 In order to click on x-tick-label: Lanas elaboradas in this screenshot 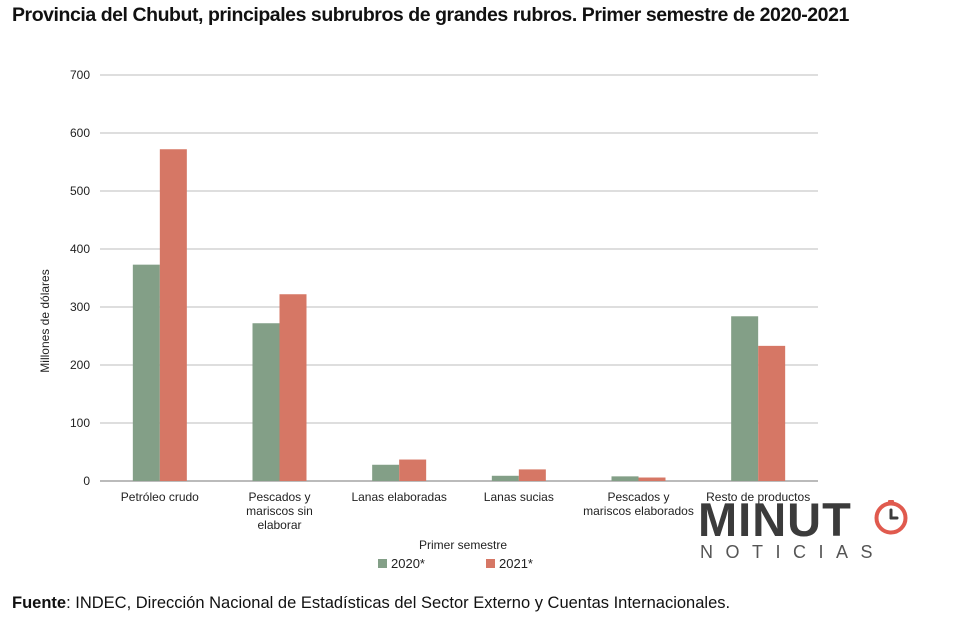, I will do `click(398, 497)`.